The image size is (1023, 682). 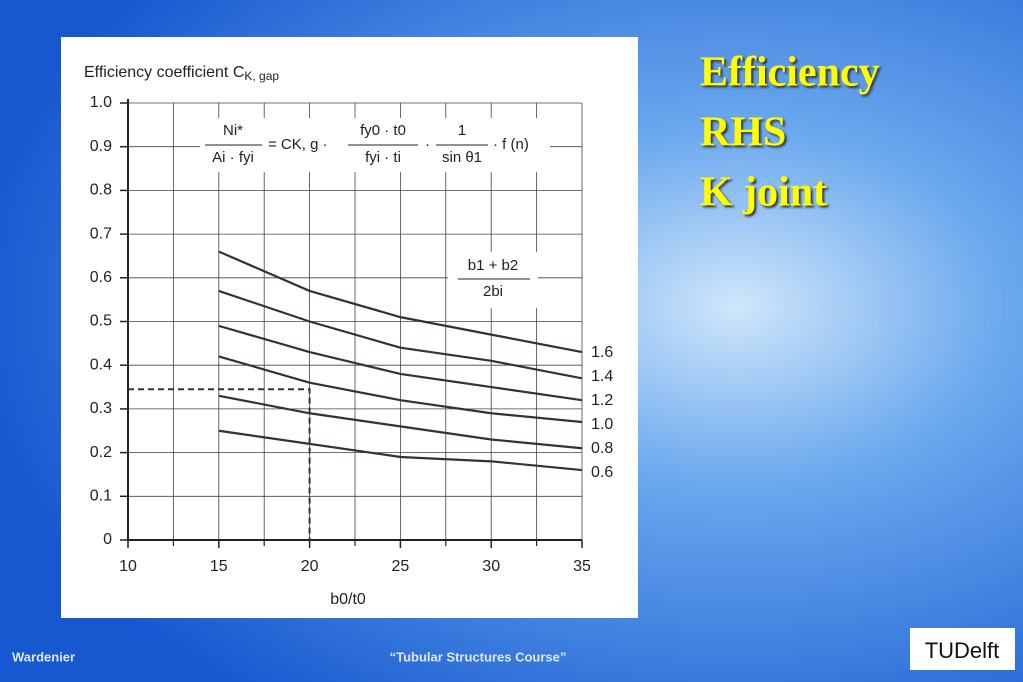 I want to click on legend-bg, so click(x=493, y=280).